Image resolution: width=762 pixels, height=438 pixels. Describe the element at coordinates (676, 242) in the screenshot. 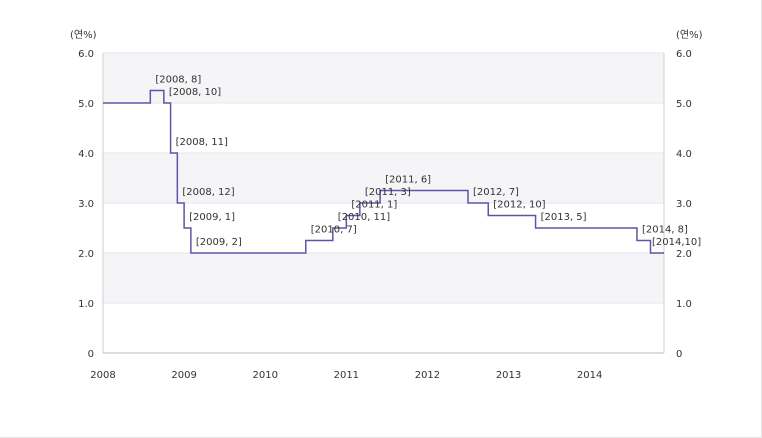

I see `annotation-label: [2014,10]` at that location.